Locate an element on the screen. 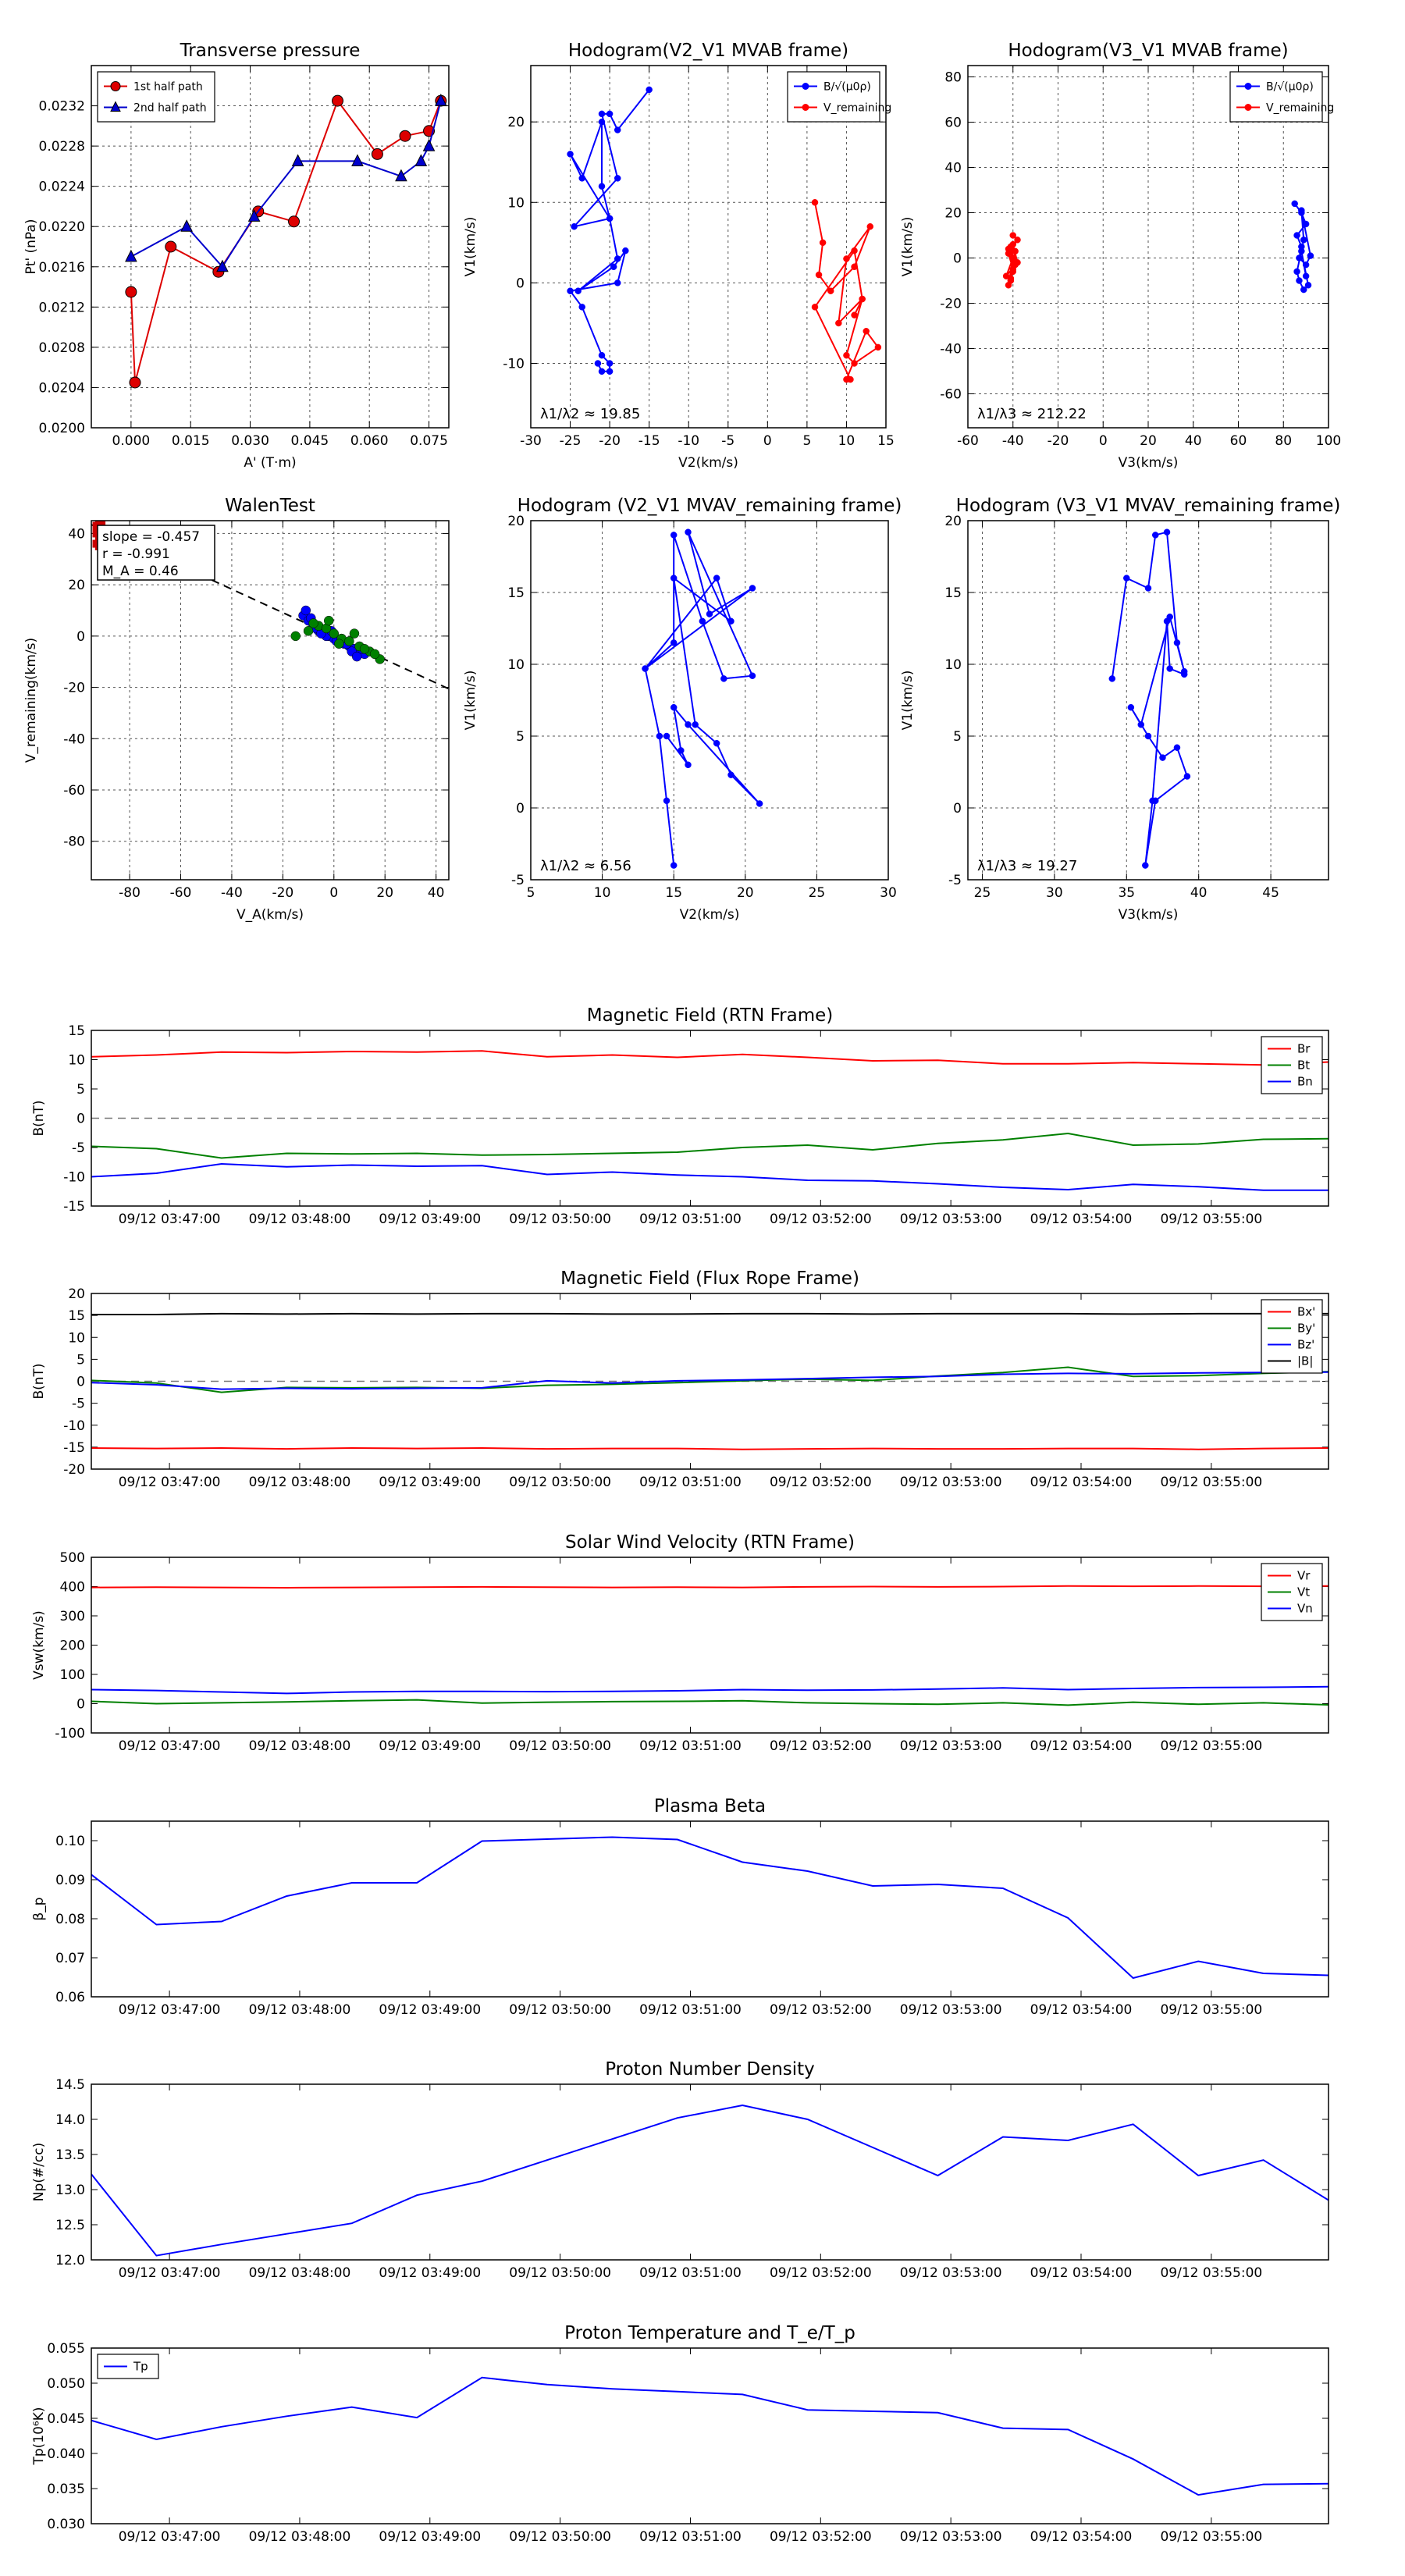  x-tick-label: 09/12 03:53:00 is located at coordinates (951, 1746).